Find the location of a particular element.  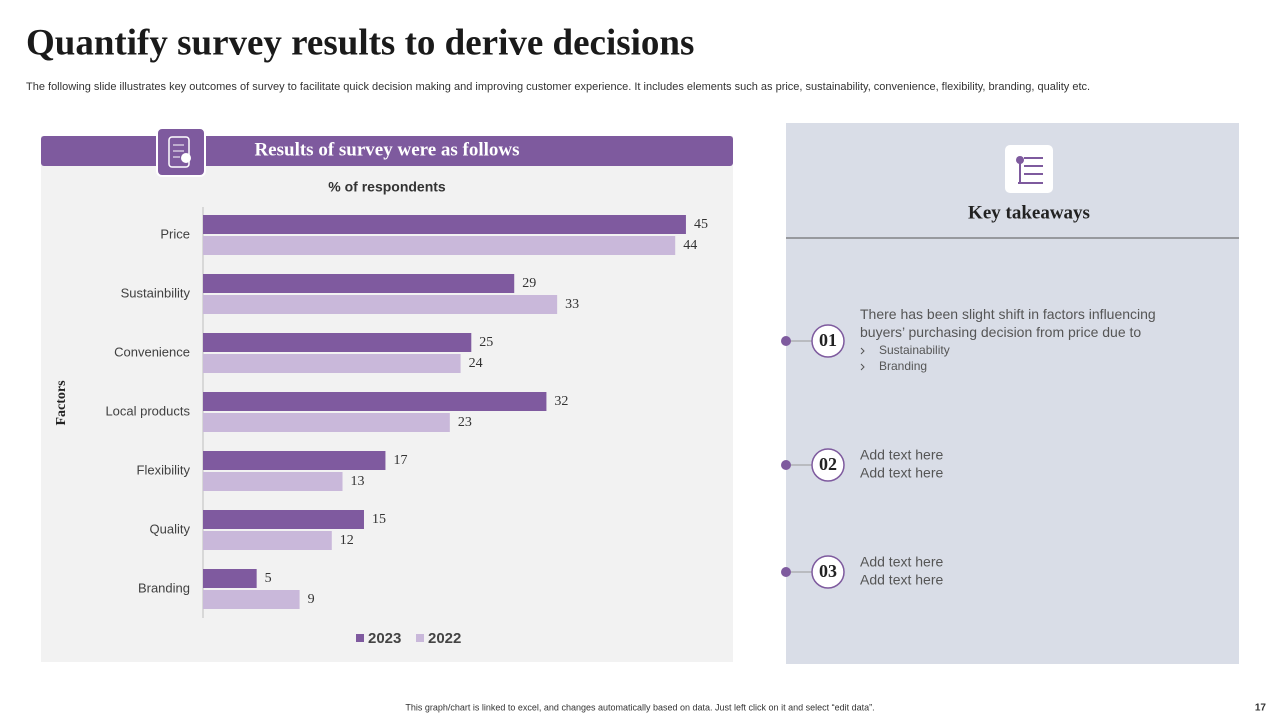

data-label: 45 is located at coordinates (701, 224).